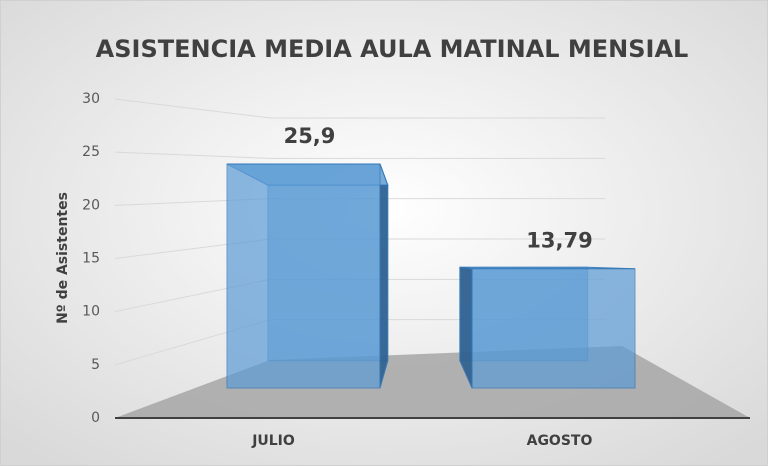  What do you see at coordinates (95, 418) in the screenshot?
I see `y-tick-label: 0` at bounding box center [95, 418].